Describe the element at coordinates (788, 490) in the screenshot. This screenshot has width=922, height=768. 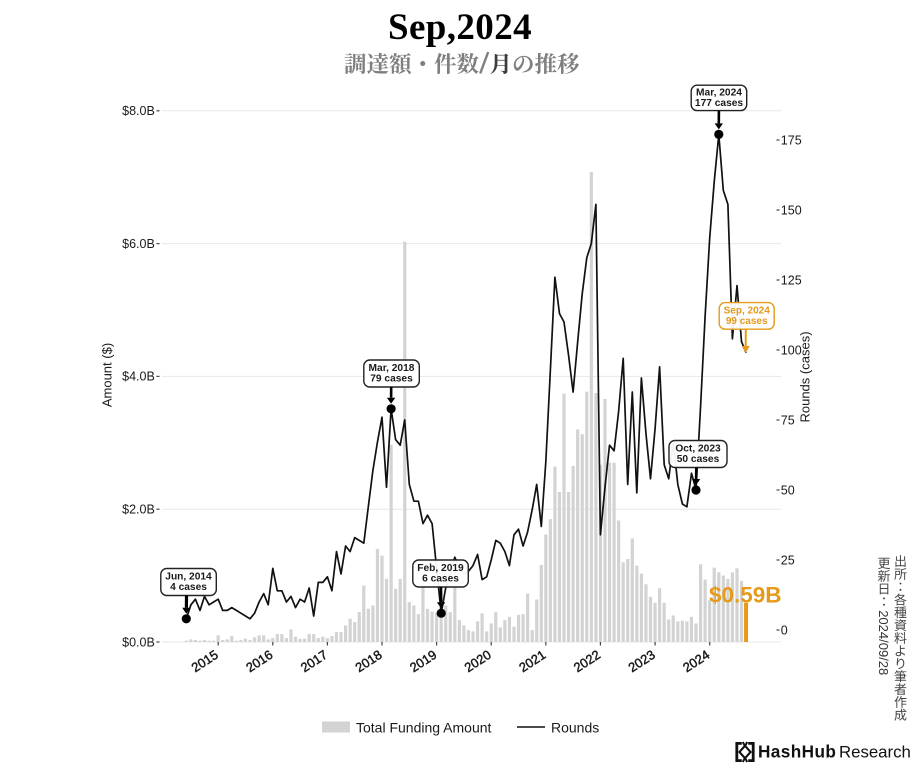
I see `svg-text: 50` at that location.